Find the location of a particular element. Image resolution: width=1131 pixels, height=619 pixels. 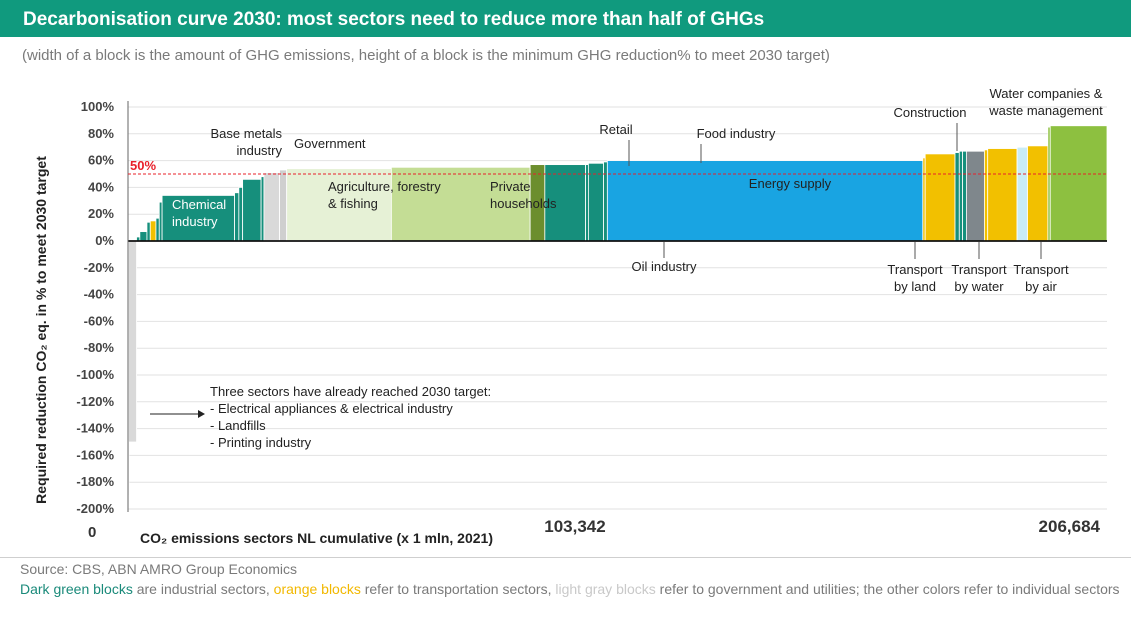

x-tick-label: 206,684 is located at coordinates (1070, 526).